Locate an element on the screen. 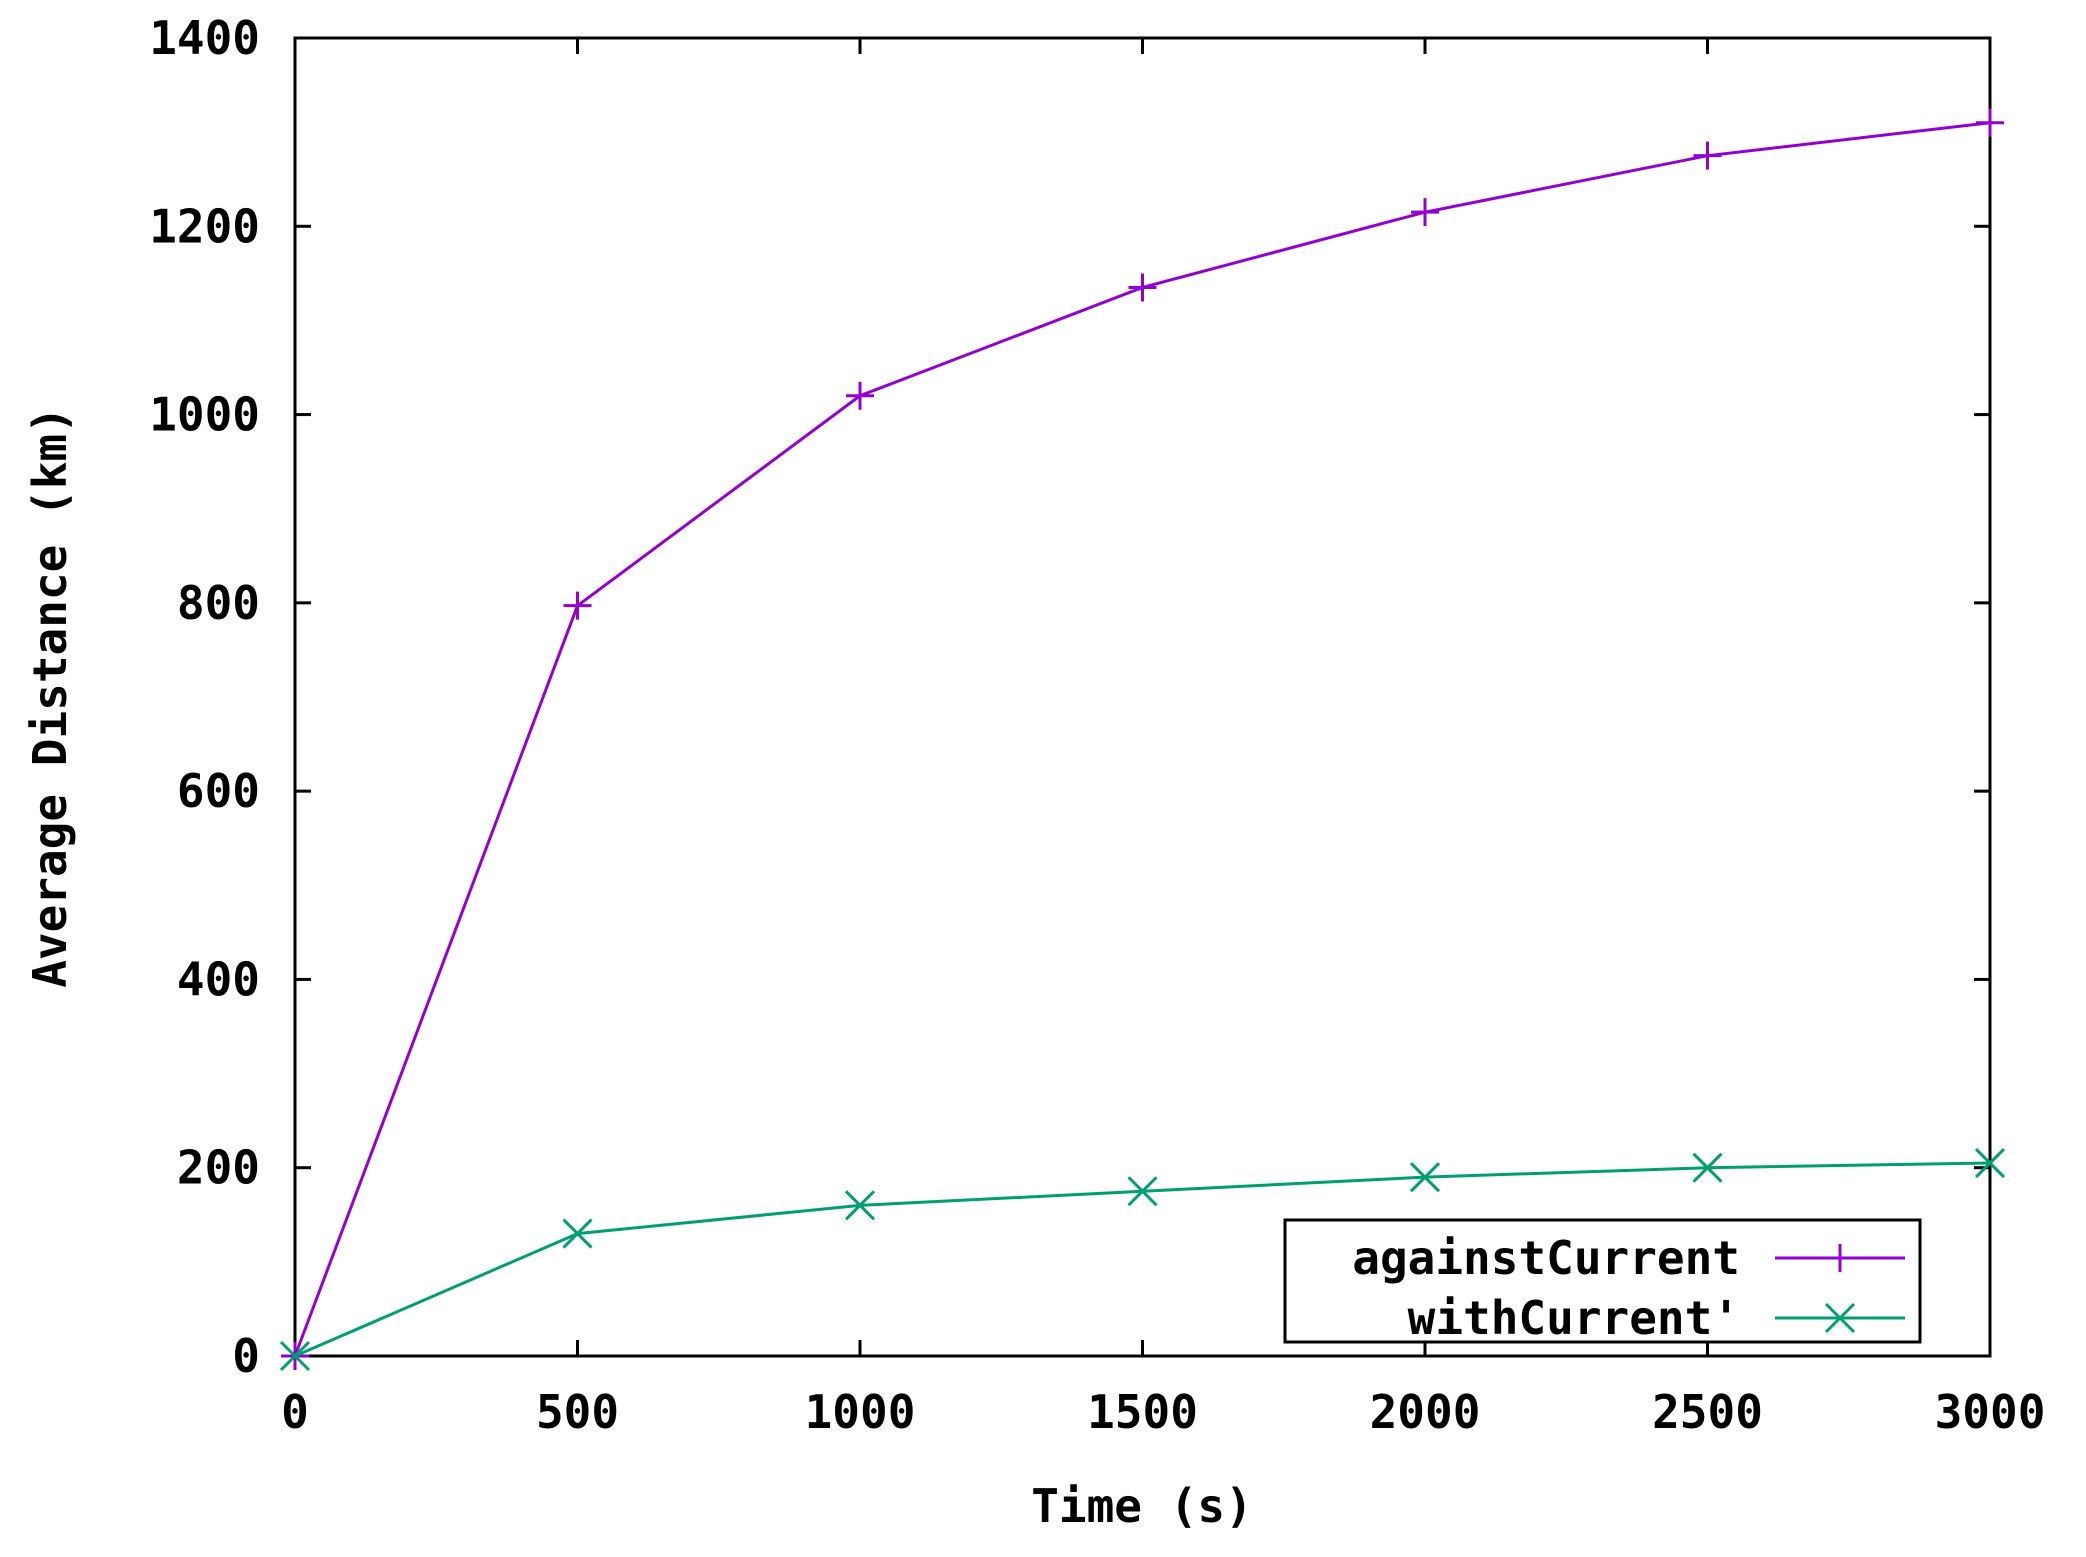  x-tick-label: 500 is located at coordinates (577, 1412).